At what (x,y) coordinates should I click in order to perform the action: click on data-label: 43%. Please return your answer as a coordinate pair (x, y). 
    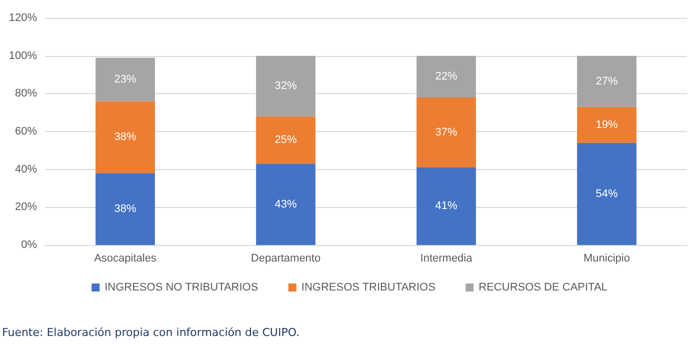
    Looking at the image, I should click on (285, 204).